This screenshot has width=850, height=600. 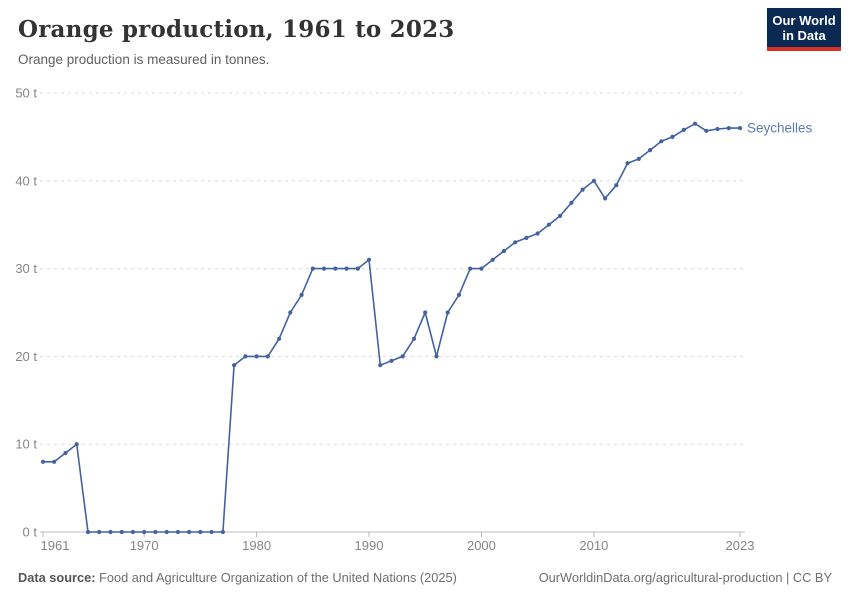 I want to click on logo-line-1: Our World, so click(x=804, y=20).